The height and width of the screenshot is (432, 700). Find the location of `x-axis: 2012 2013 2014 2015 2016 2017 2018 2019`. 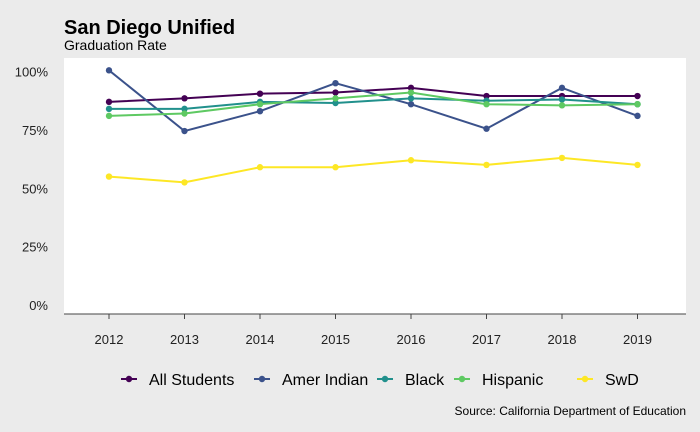

x-axis: 2012 2013 2014 2015 2016 2017 2018 2019 is located at coordinates (373, 330).